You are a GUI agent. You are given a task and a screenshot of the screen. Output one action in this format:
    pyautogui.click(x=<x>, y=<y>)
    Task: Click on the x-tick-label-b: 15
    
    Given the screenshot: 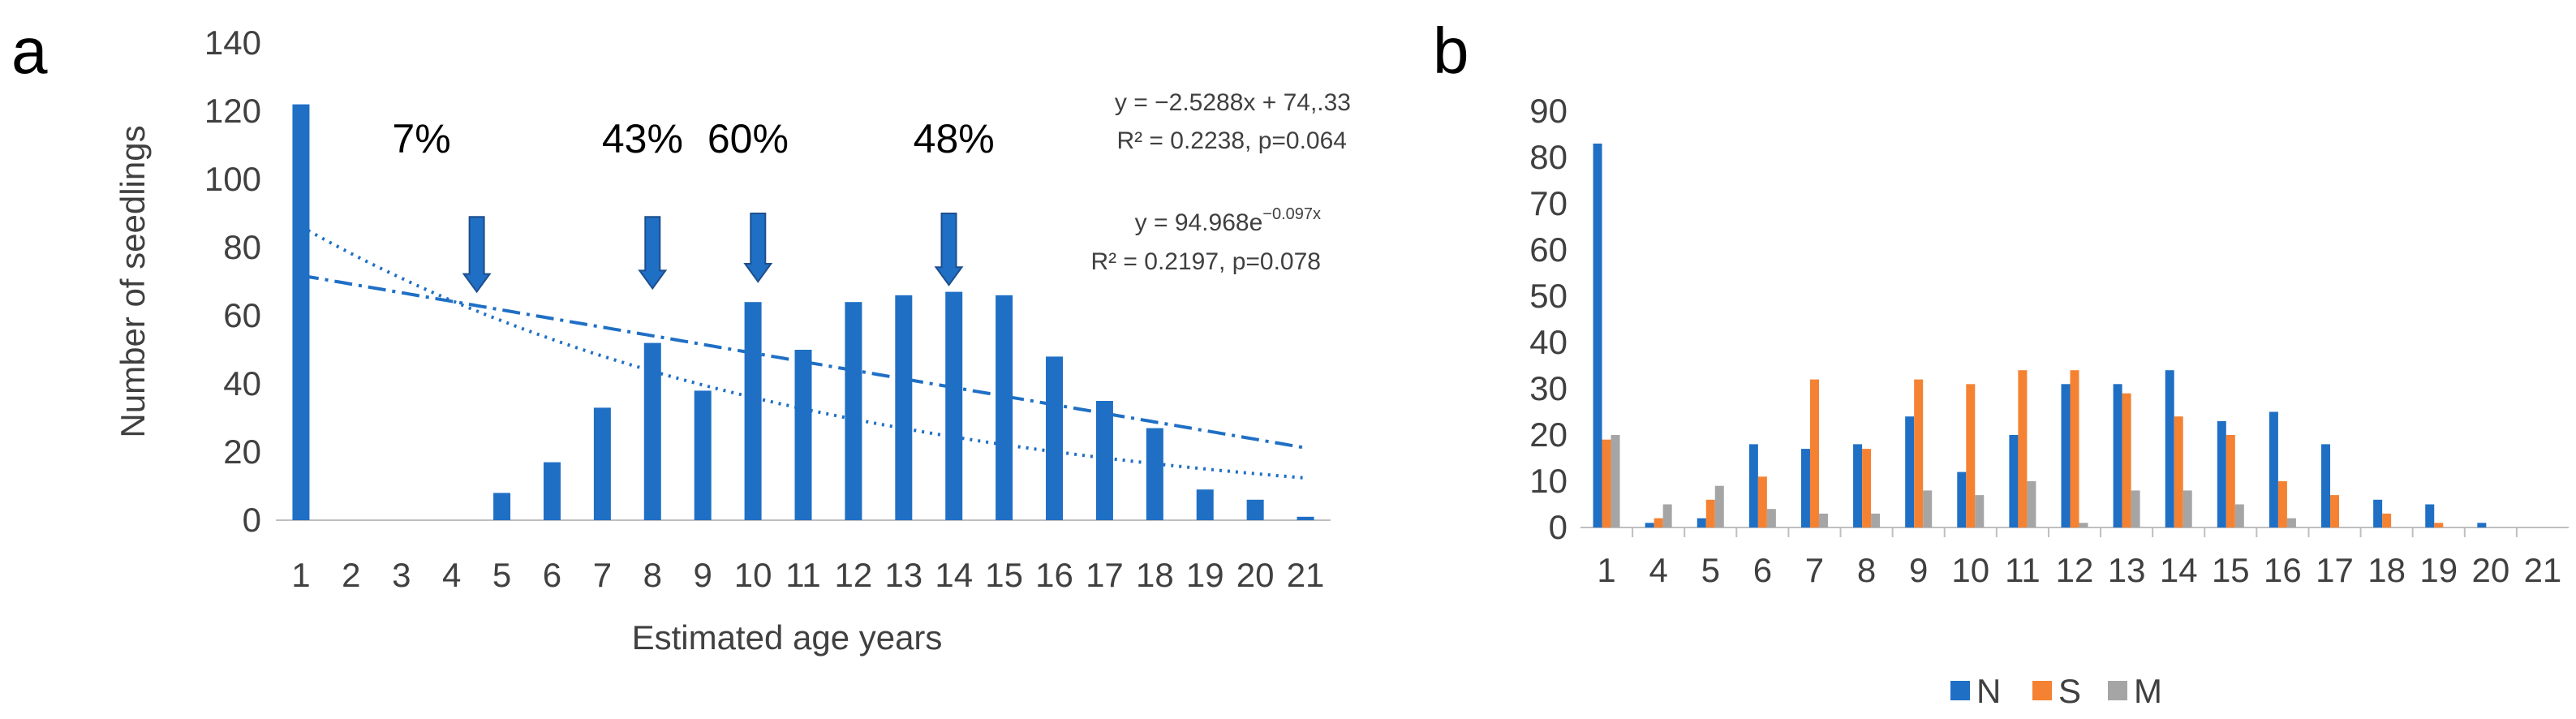 What is the action you would take?
    pyautogui.click(x=2231, y=570)
    